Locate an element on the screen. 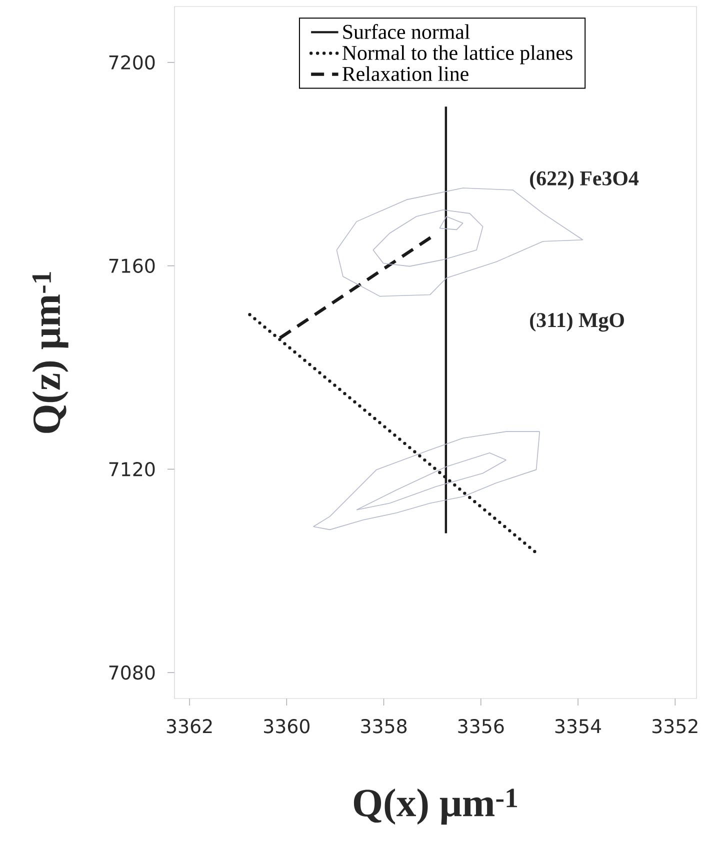  annotation: (622) Fe3O4 is located at coordinates (584, 180).